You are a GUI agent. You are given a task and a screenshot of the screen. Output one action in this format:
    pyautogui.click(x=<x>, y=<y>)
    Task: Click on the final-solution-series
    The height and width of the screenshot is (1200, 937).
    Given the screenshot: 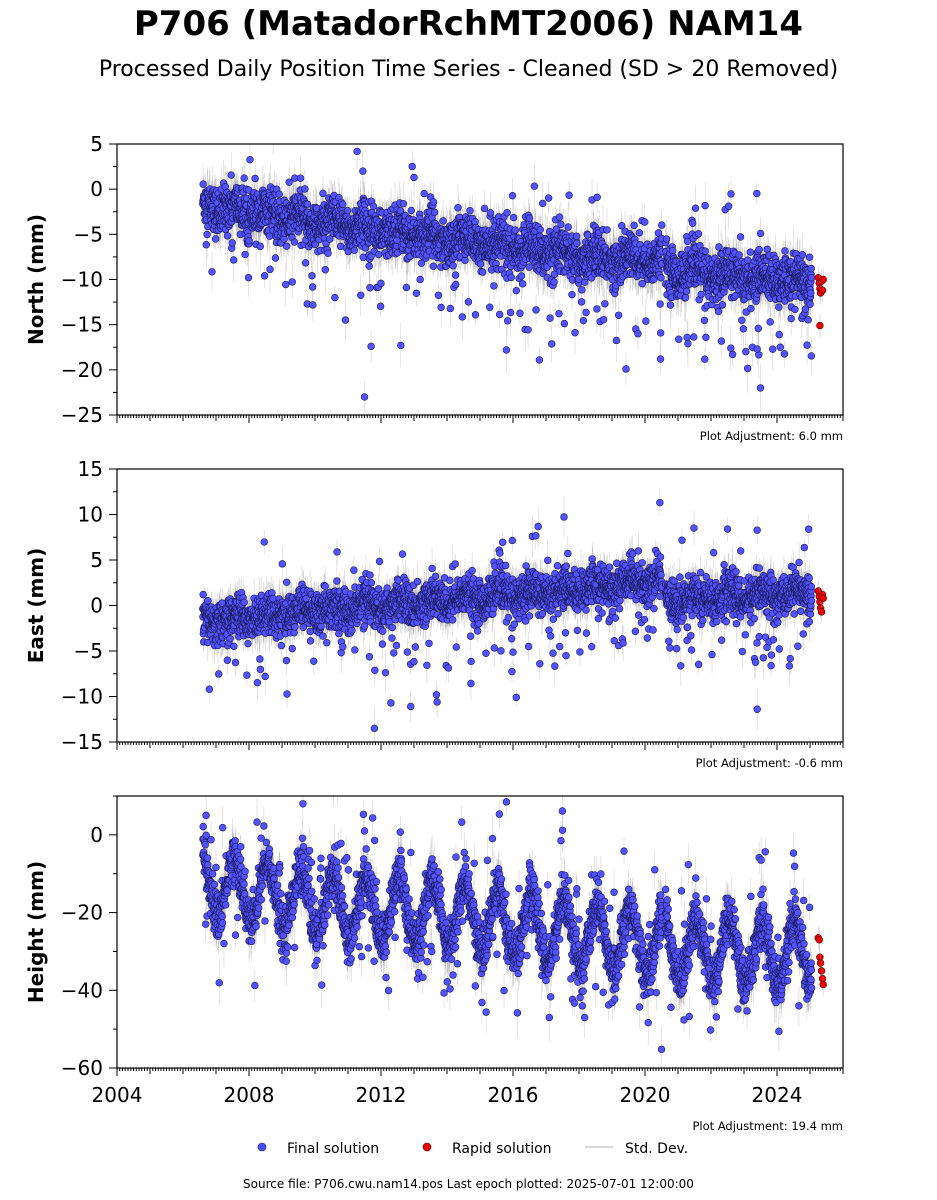 What is the action you would take?
    pyautogui.click(x=507, y=268)
    